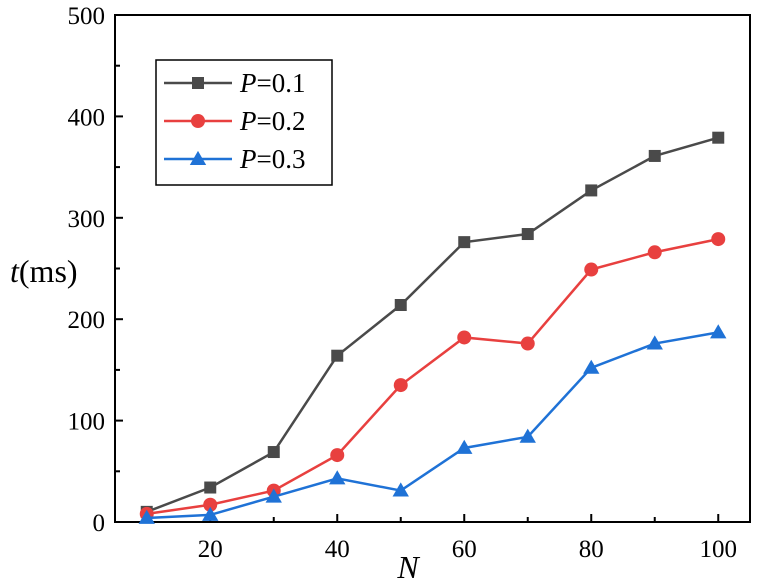  I want to click on legend-item-3: P=0.3, so click(234, 159).